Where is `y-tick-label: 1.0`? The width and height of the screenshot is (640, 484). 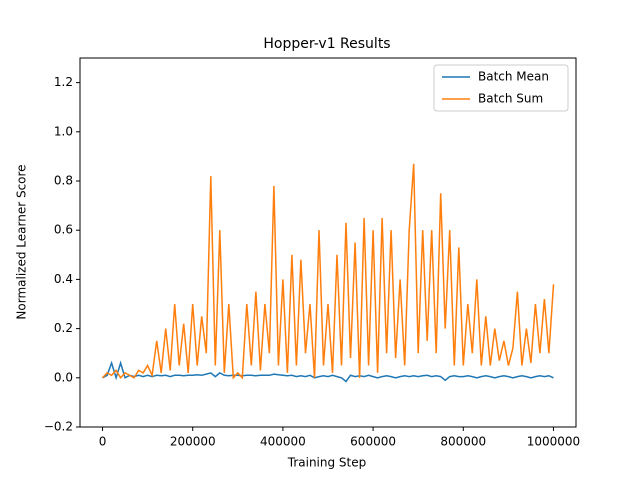
y-tick-label: 1.0 is located at coordinates (63, 131).